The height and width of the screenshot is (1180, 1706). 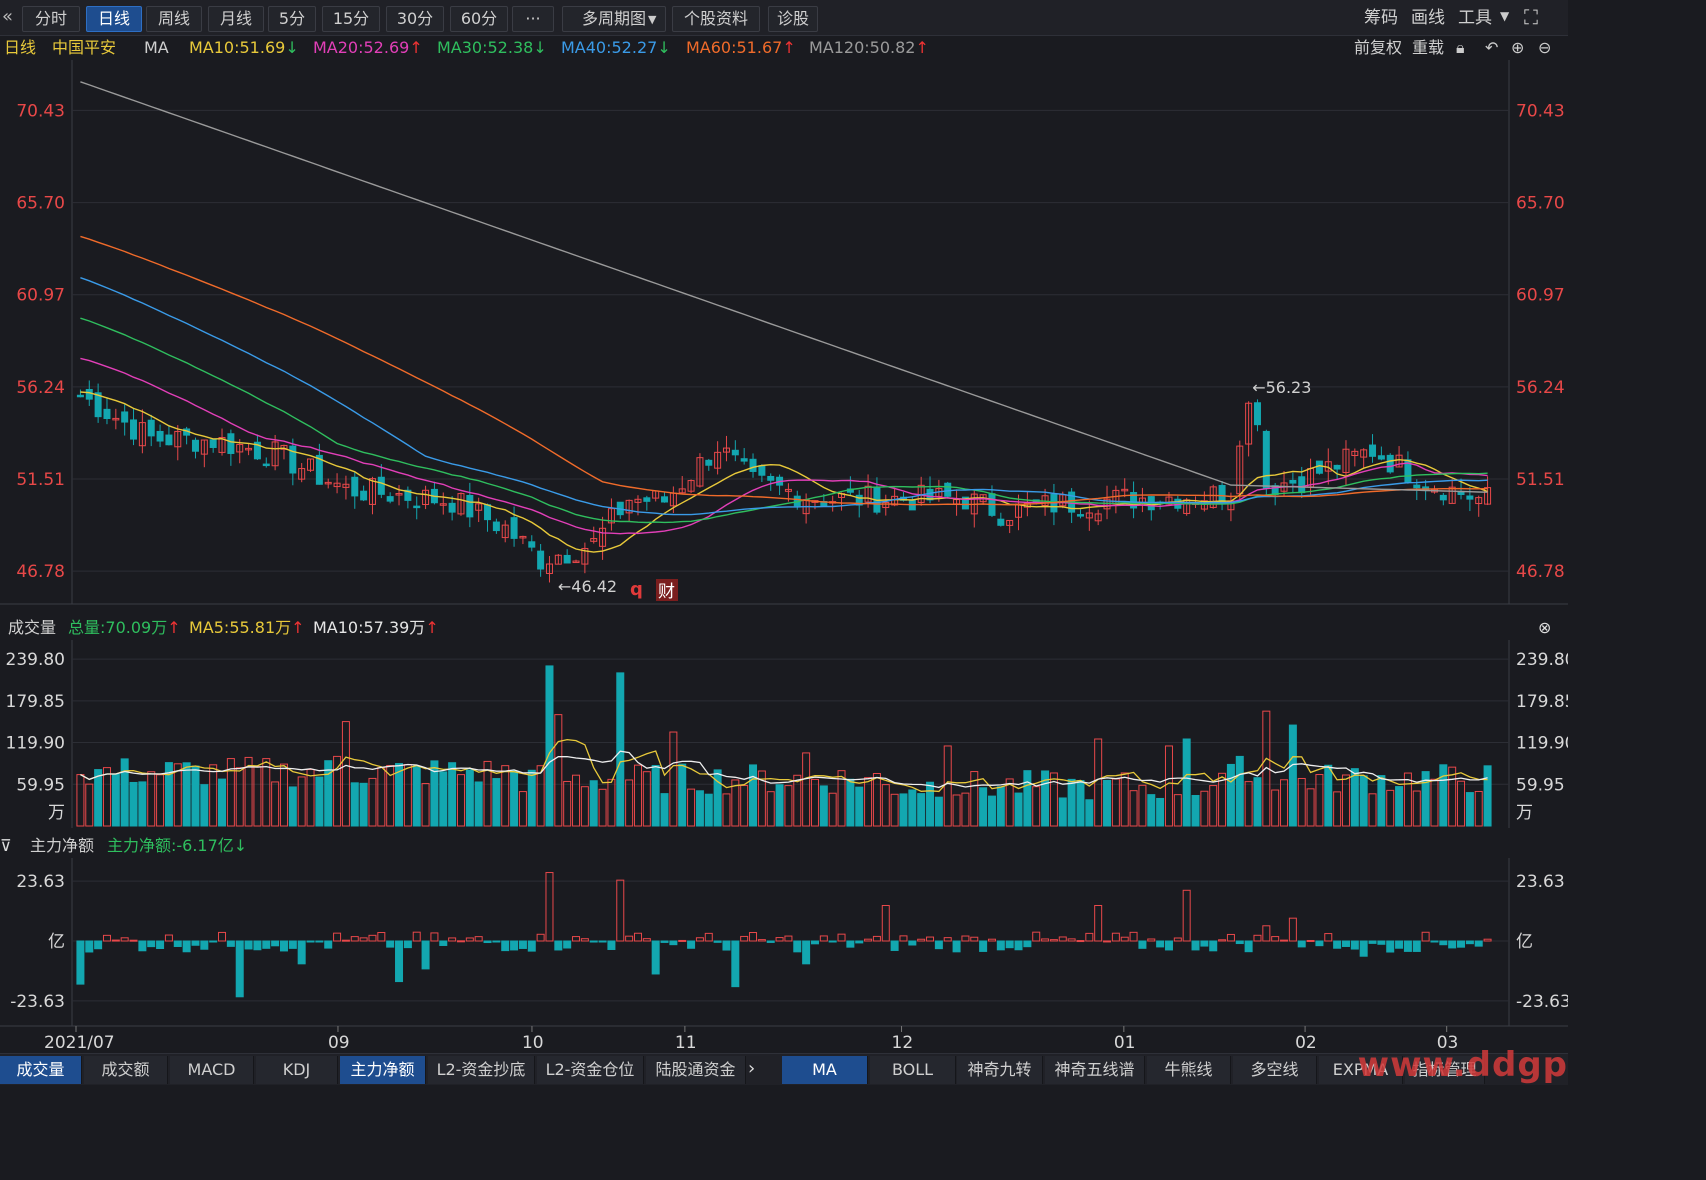 I want to click on period-tab-3: 月线, so click(x=236, y=19).